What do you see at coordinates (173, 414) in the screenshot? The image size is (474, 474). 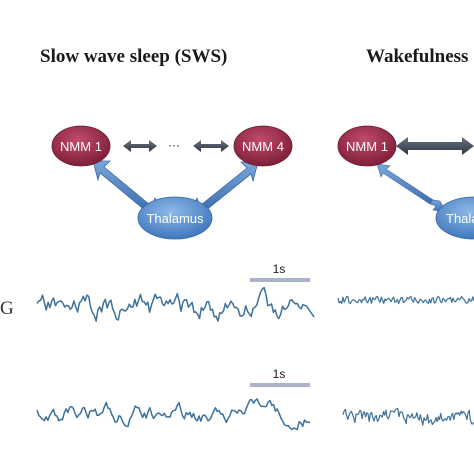 I see `sws-eeg-trace-bottom` at bounding box center [173, 414].